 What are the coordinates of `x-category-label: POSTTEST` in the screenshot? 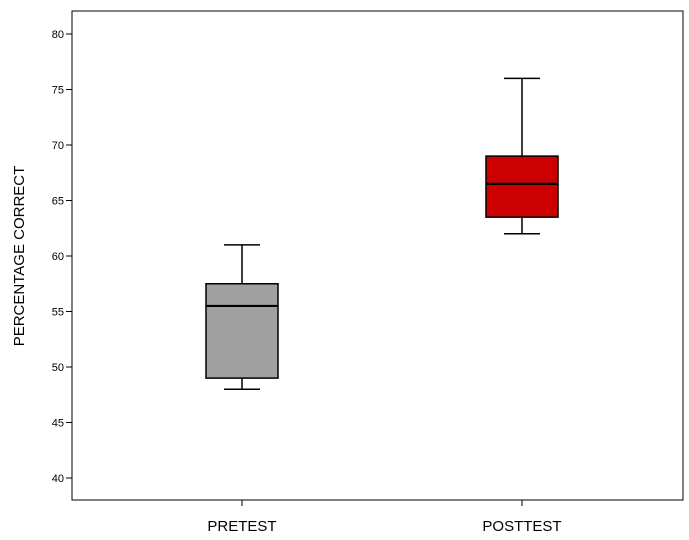 It's located at (521, 526).